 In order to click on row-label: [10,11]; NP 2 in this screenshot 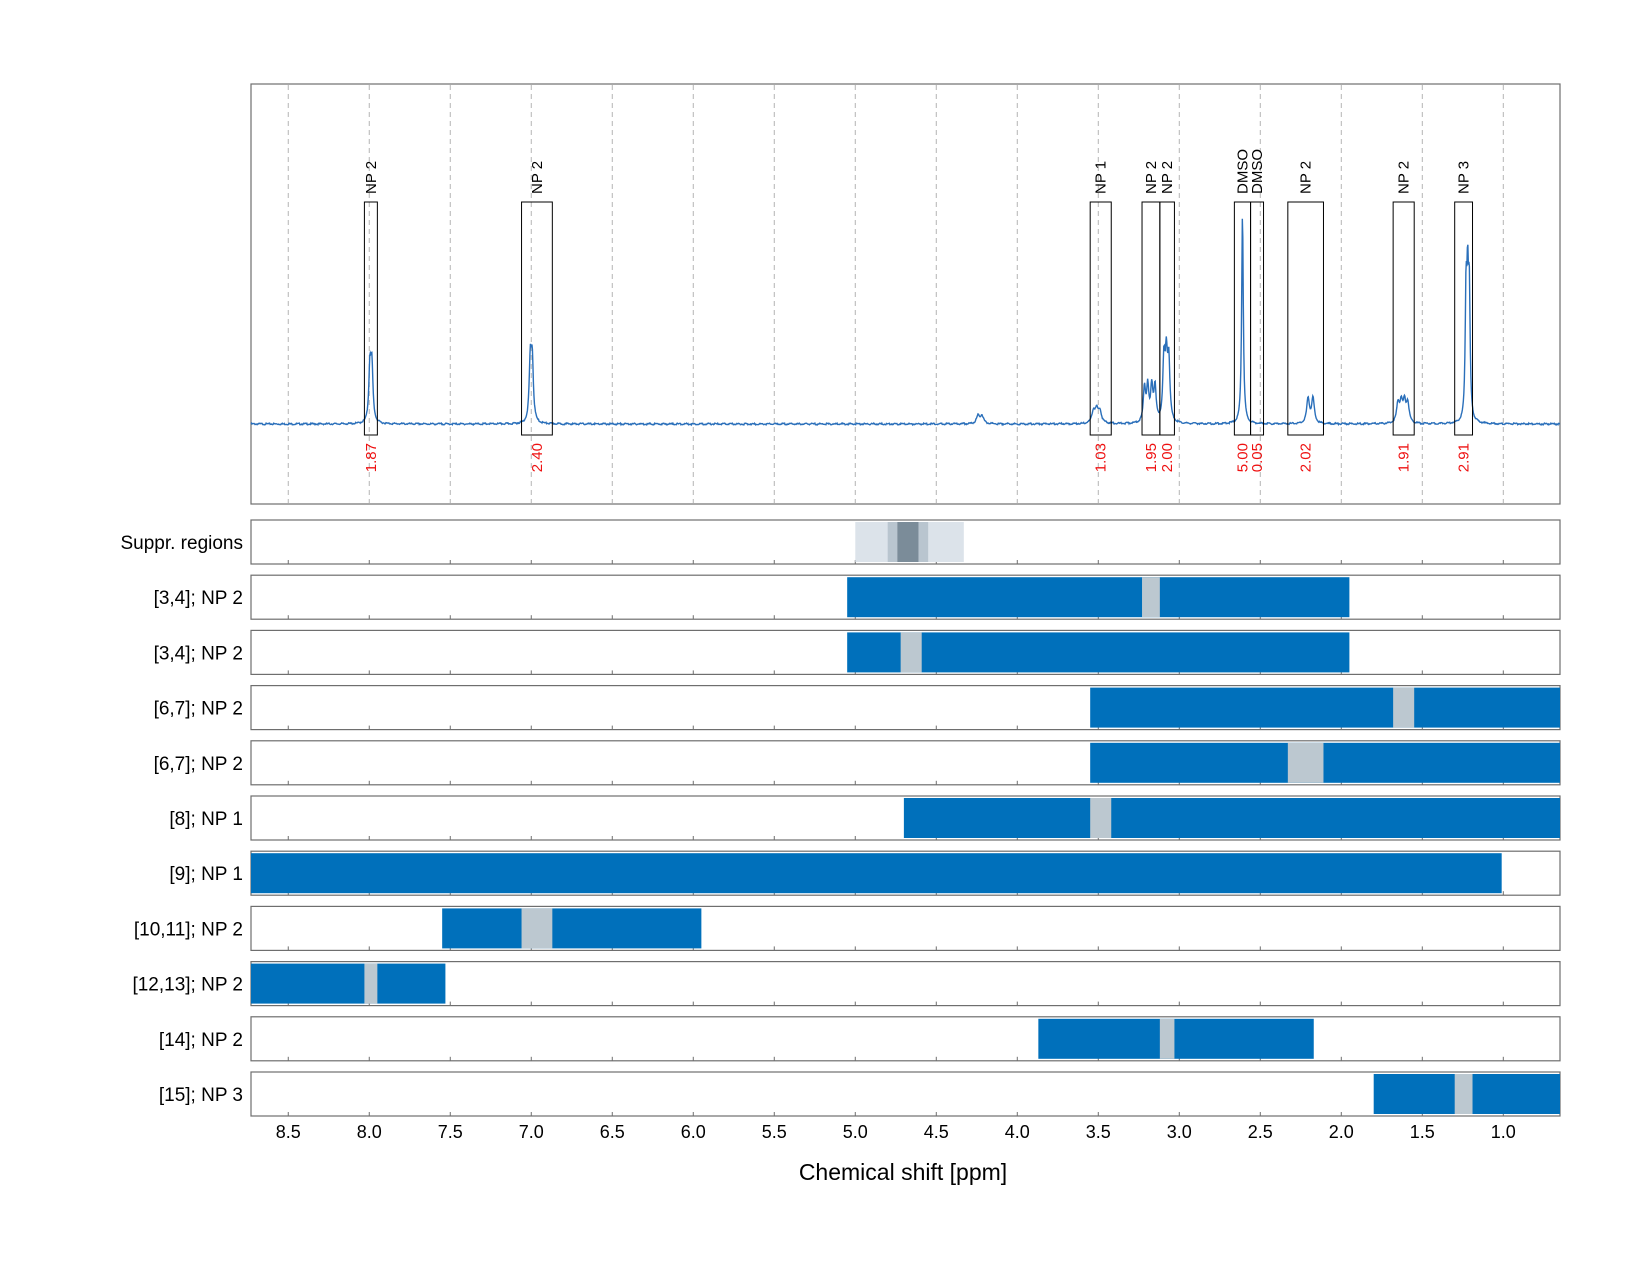, I will do `click(188, 929)`.